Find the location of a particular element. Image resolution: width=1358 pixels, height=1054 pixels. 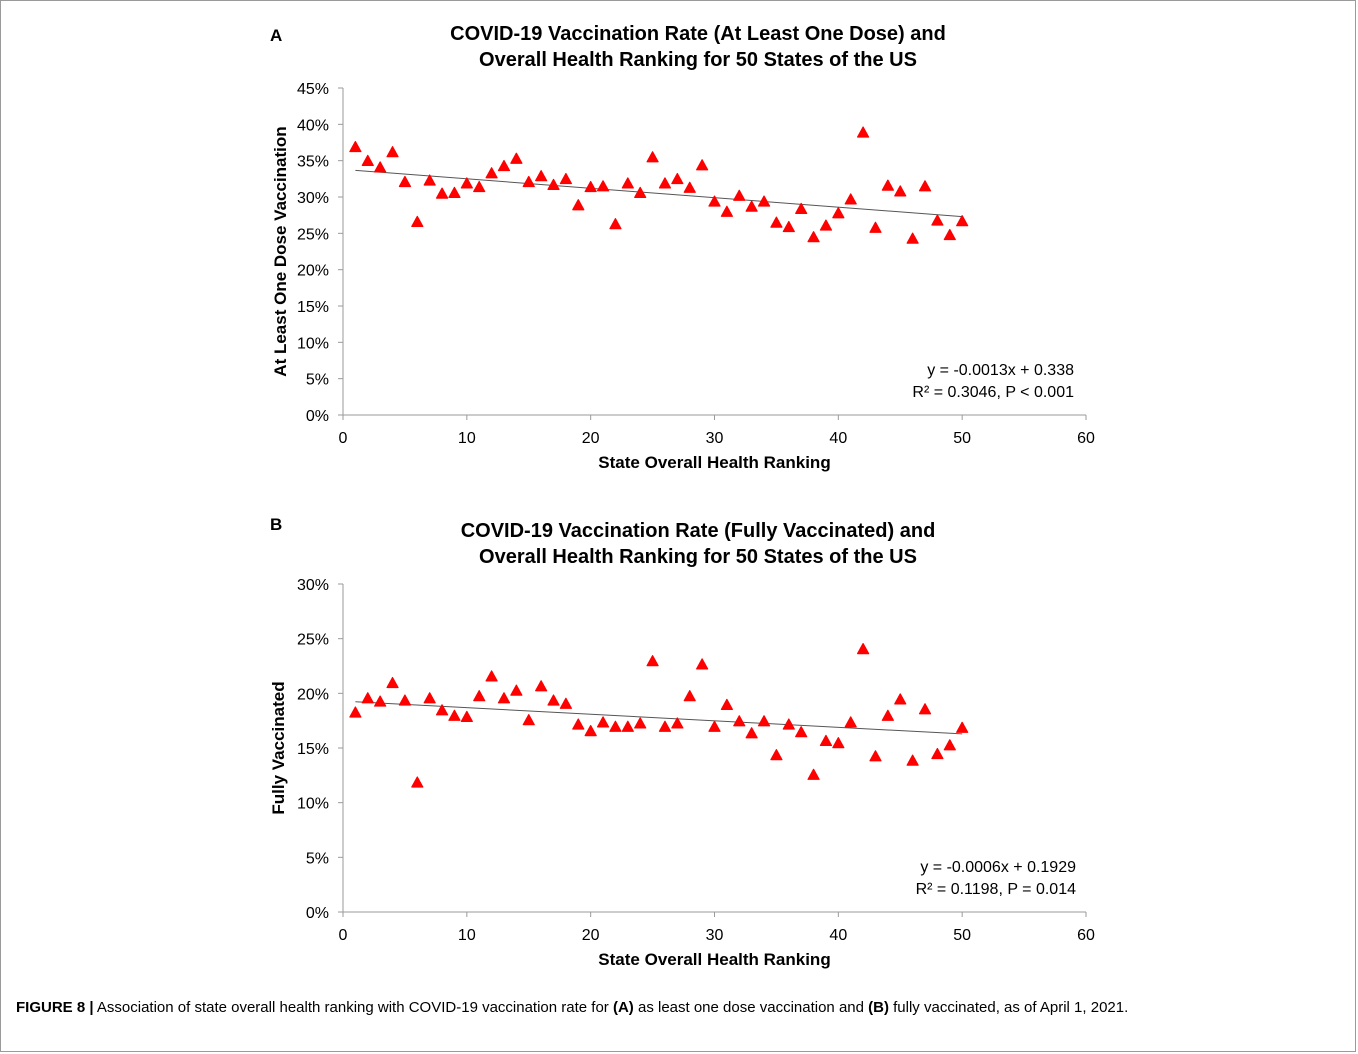

regression-stats: R² = 0.3046, P < 0.001 is located at coordinates (993, 392).